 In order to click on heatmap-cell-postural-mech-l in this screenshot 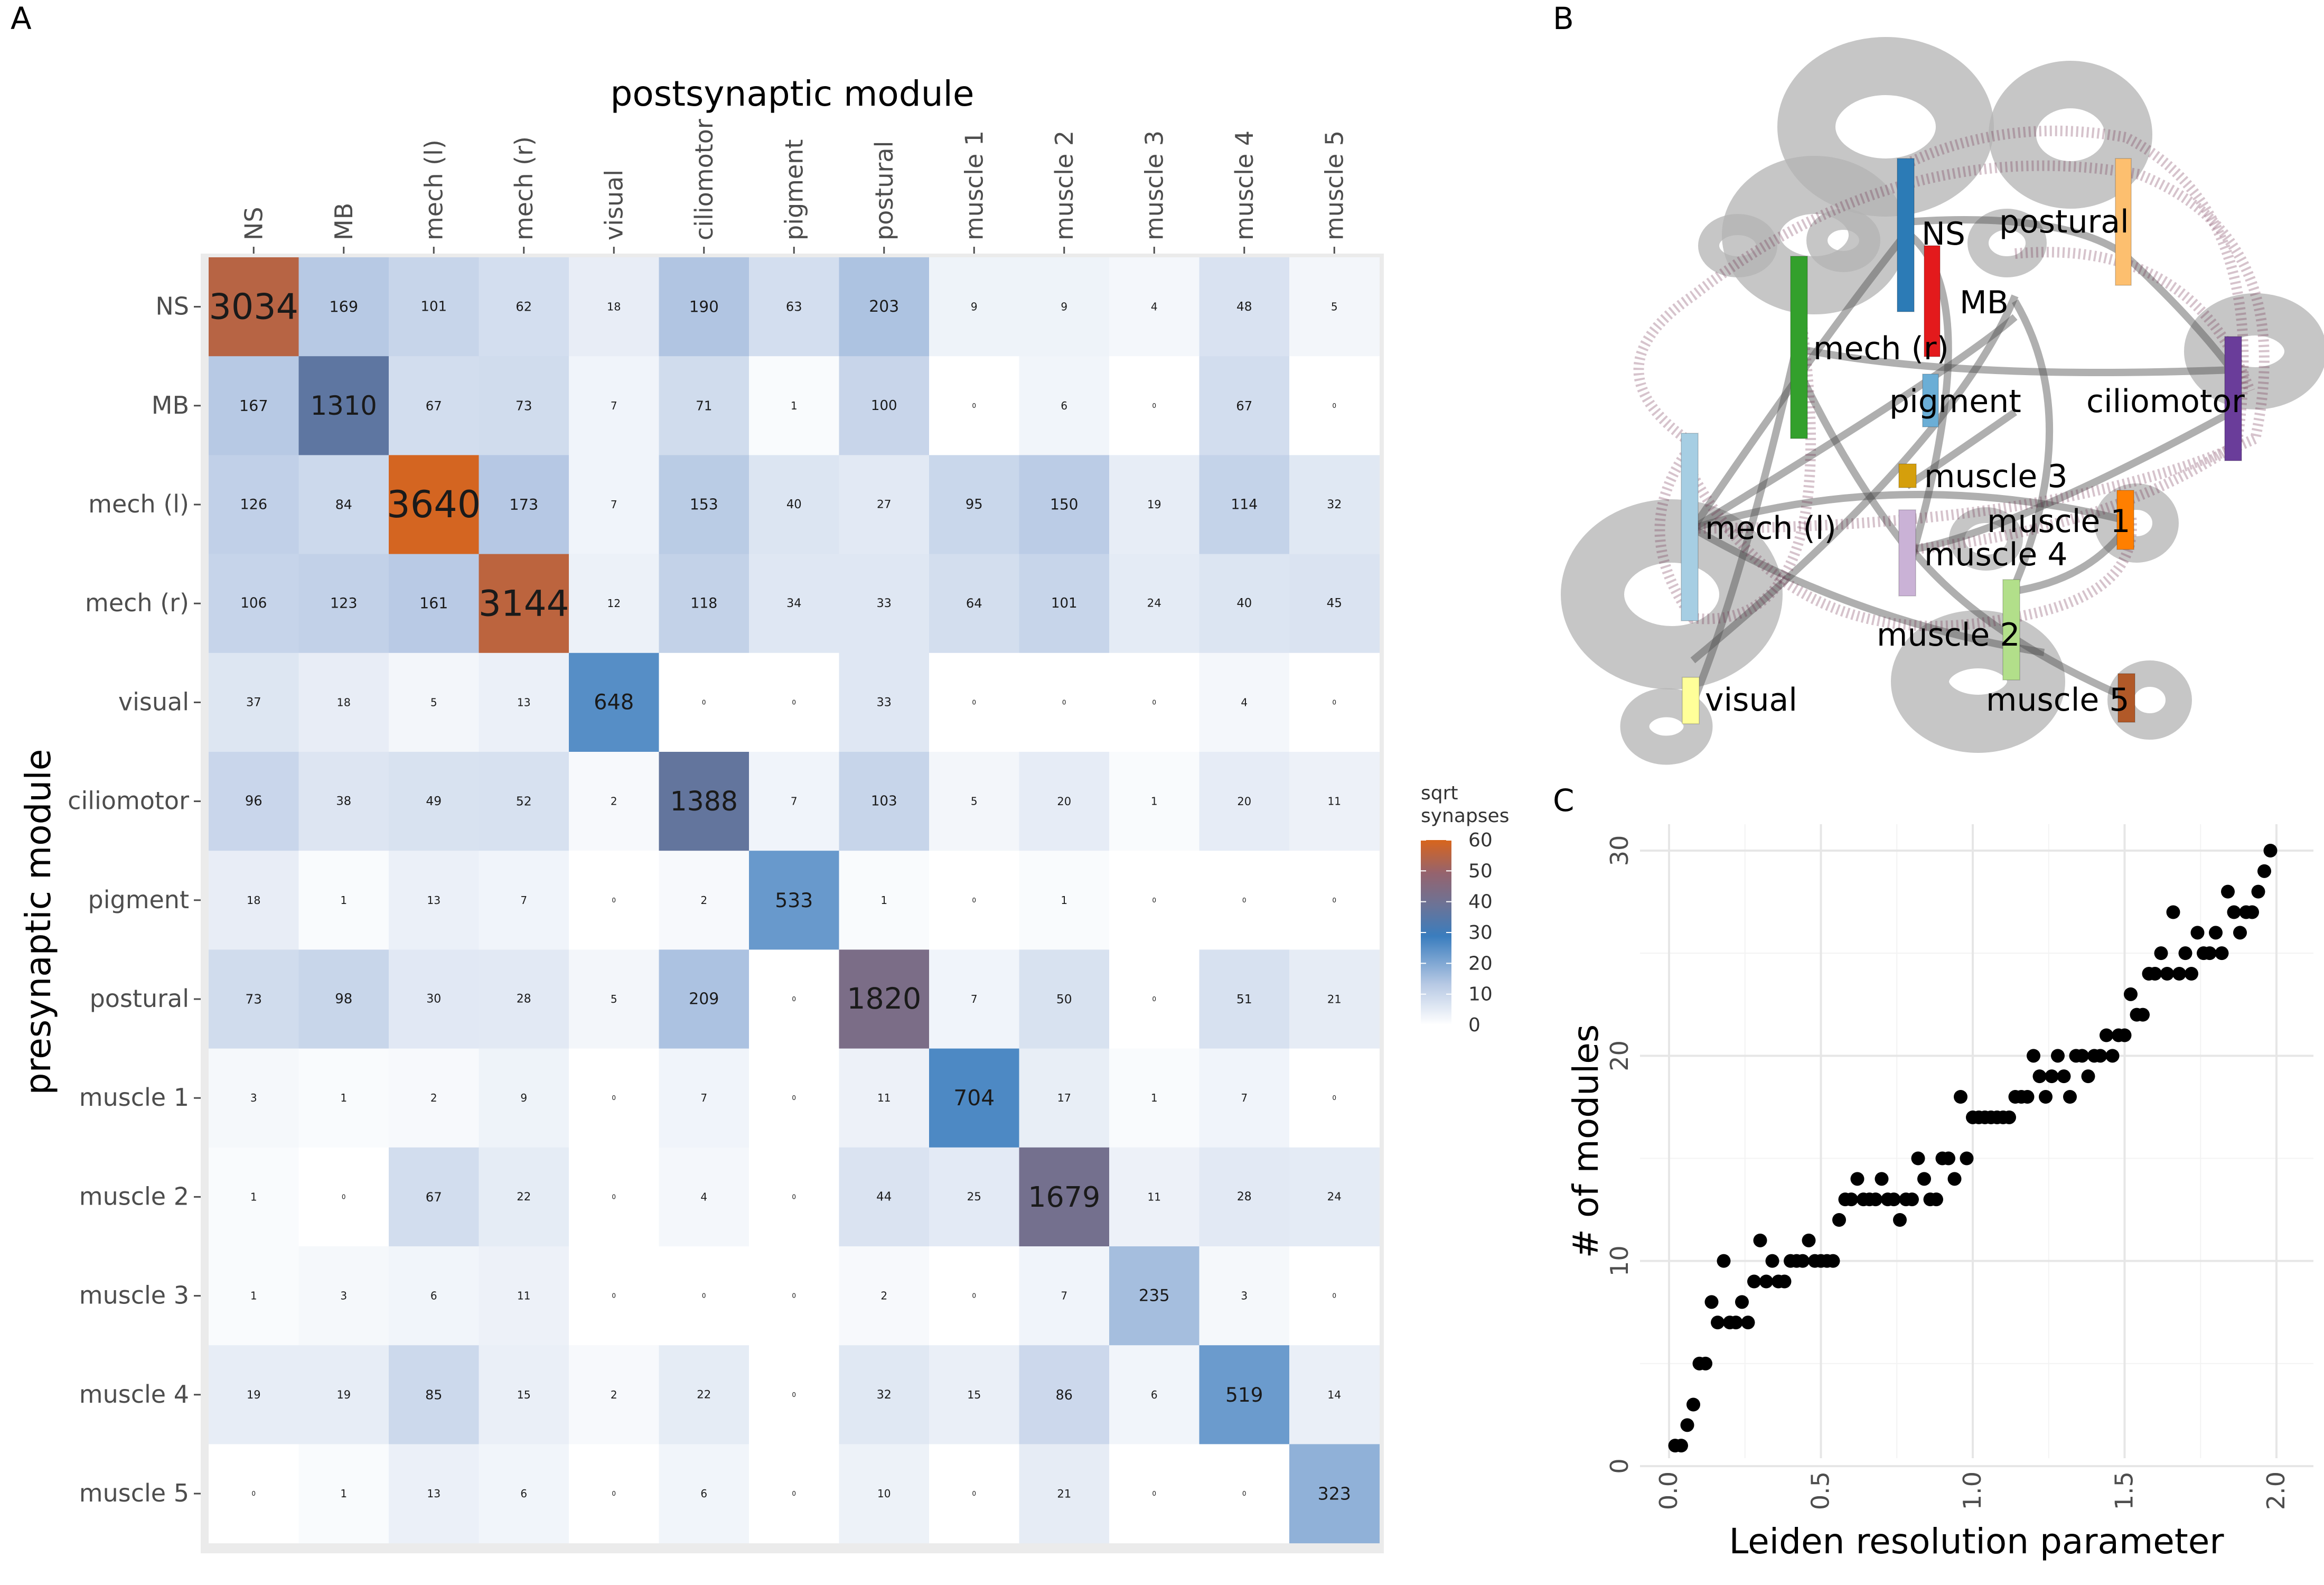, I will do `click(434, 999)`.